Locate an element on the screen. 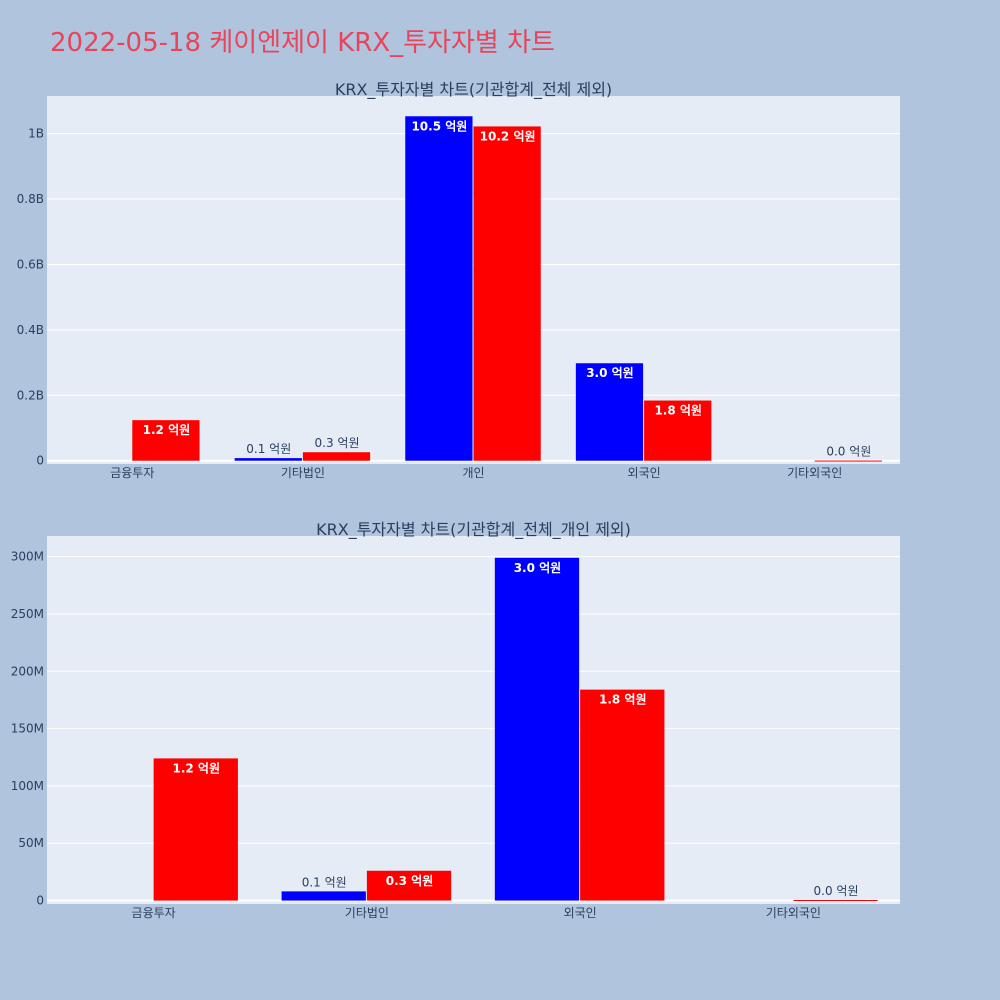  y-tick-label: 0.8B is located at coordinates (30, 199).